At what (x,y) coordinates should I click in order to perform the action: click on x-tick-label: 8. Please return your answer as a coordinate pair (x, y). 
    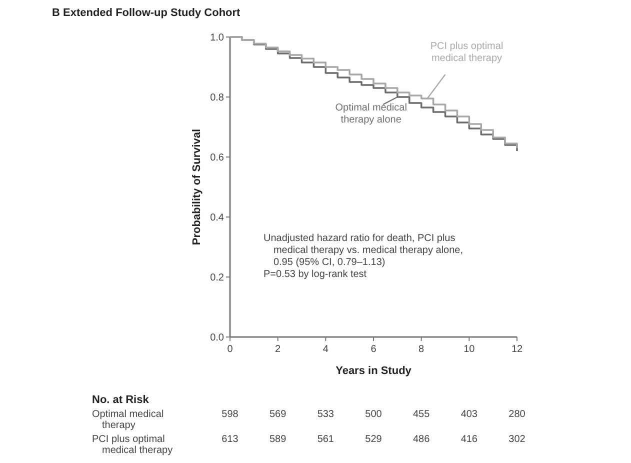
    Looking at the image, I should click on (421, 349).